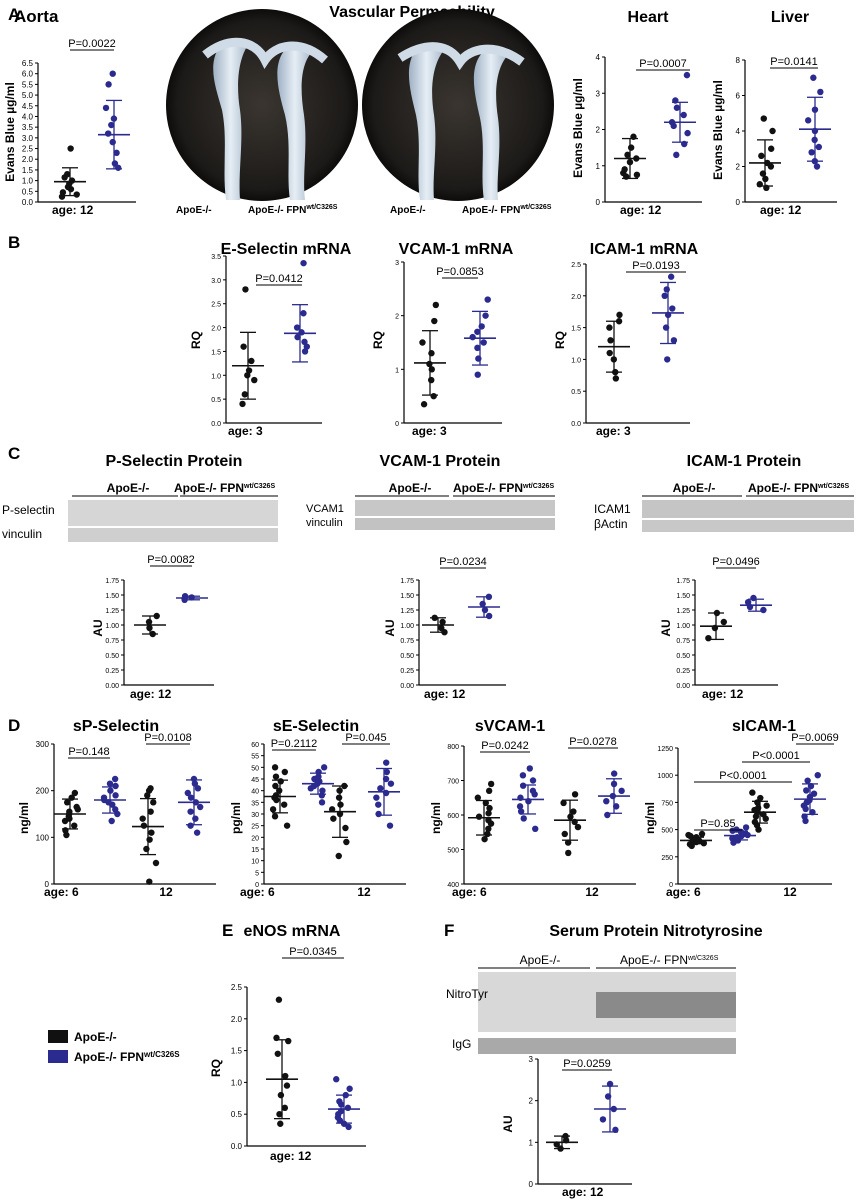 This screenshot has width=860, height=1203. Describe the element at coordinates (58, 1036) in the screenshot. I see `legend-swatch-apoe` at that location.